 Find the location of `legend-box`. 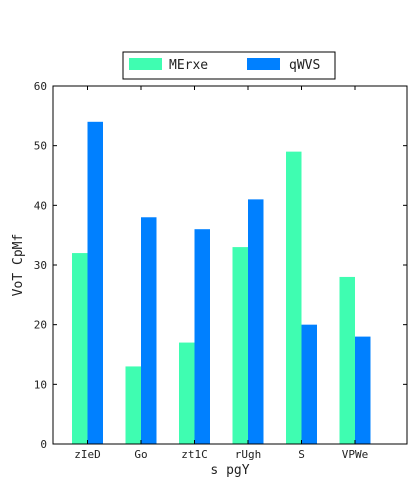

legend-box is located at coordinates (229, 65).